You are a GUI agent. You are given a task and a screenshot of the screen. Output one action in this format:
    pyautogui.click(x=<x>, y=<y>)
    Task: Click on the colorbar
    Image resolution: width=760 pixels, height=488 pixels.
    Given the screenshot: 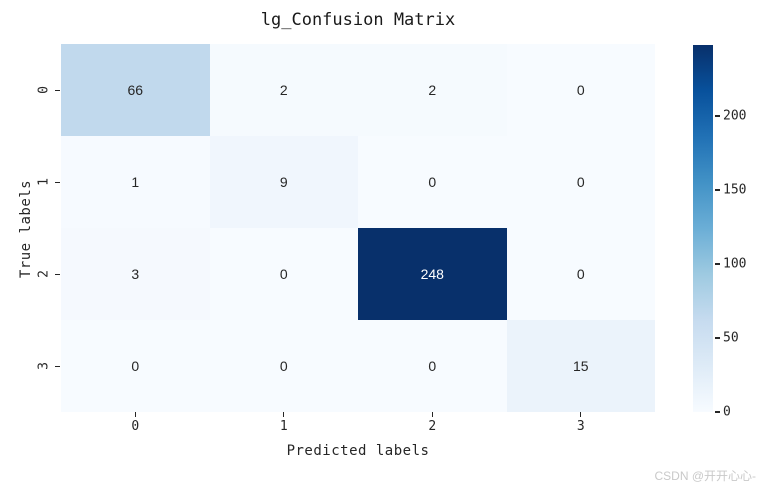 What is the action you would take?
    pyautogui.click(x=703, y=228)
    